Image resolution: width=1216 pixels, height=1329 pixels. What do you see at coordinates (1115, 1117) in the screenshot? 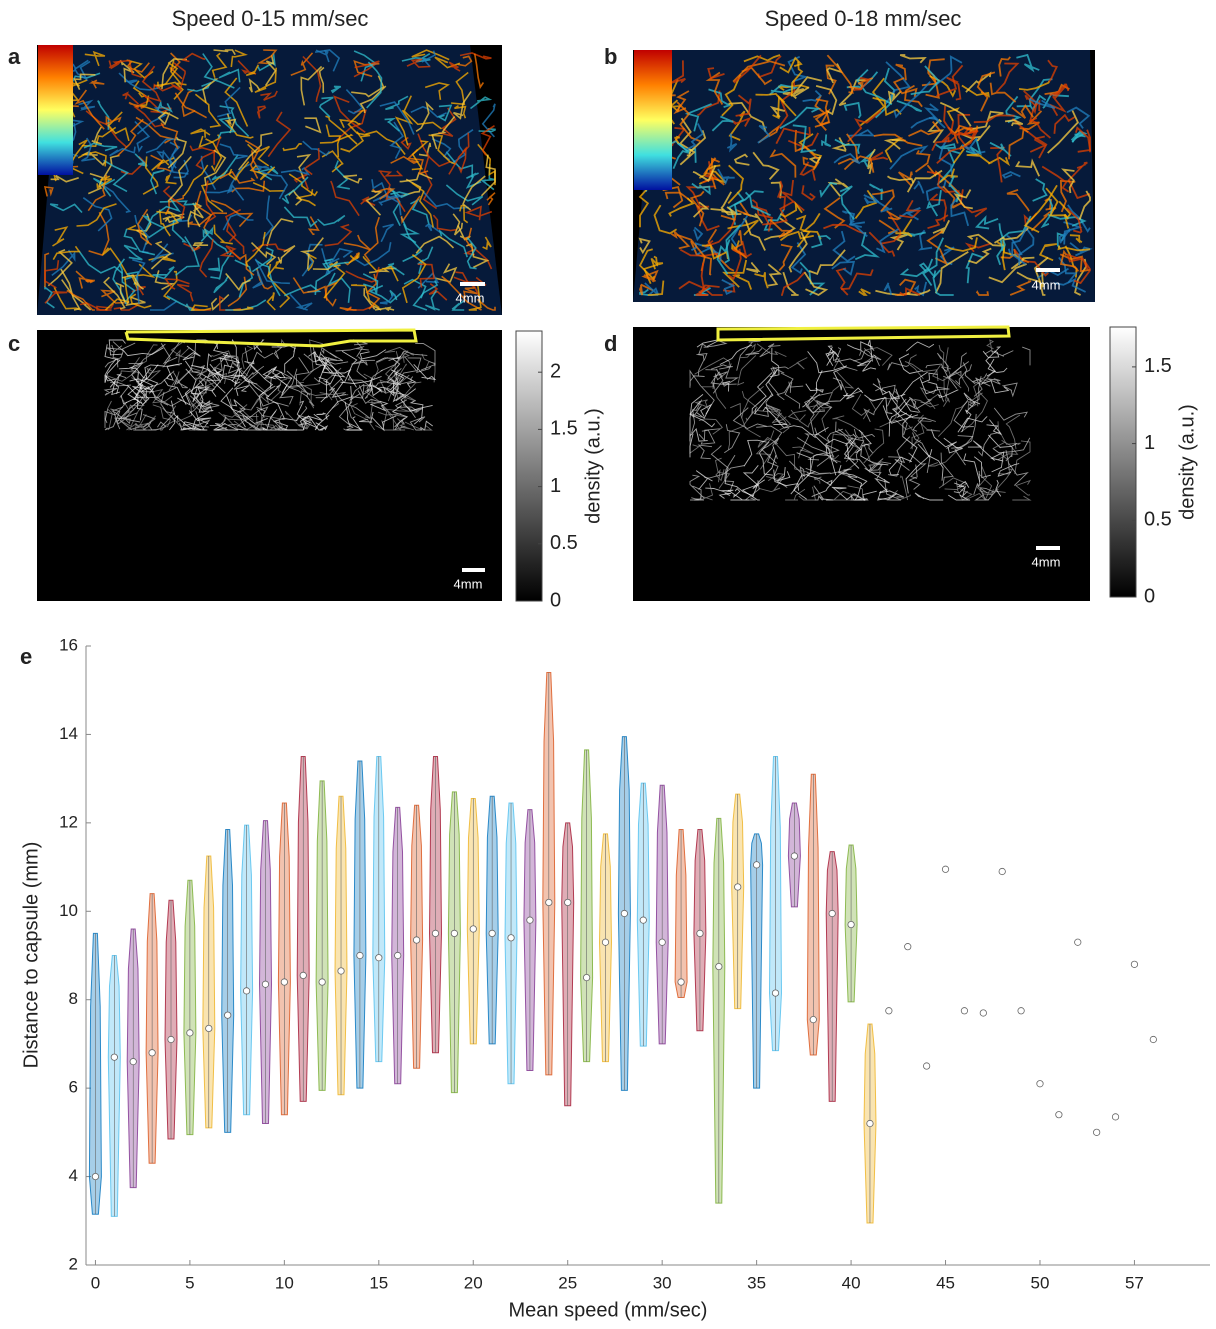
I see `point` at bounding box center [1115, 1117].